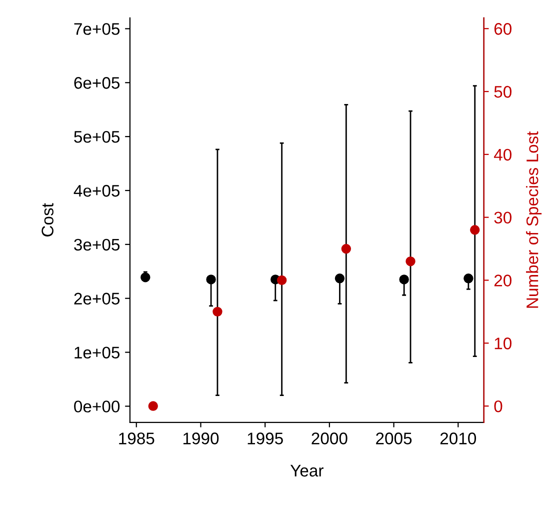 Image resolution: width=553 pixels, height=512 pixels. Describe the element at coordinates (97, 136) in the screenshot. I see `y-tick-label: 5e+05` at that location.